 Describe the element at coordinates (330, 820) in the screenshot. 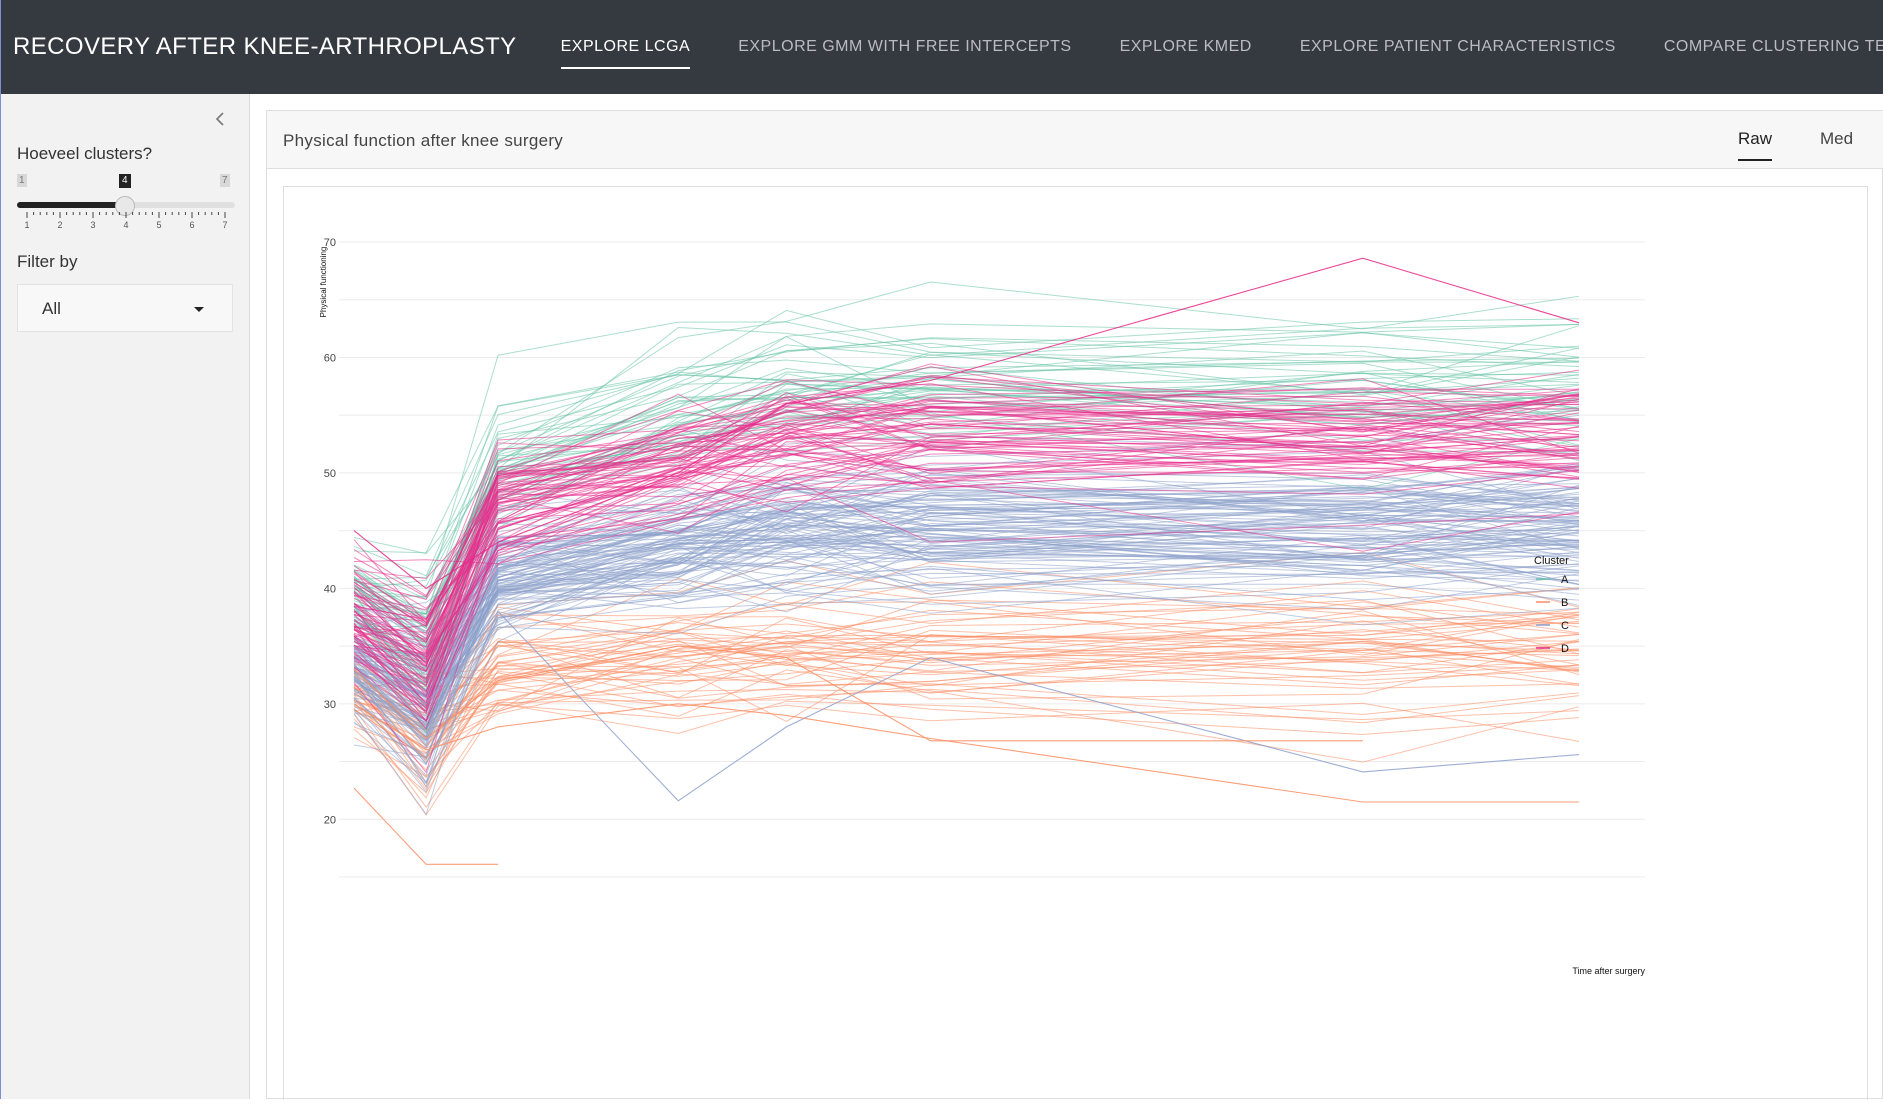

I see `y-tick-label: 20` at that location.